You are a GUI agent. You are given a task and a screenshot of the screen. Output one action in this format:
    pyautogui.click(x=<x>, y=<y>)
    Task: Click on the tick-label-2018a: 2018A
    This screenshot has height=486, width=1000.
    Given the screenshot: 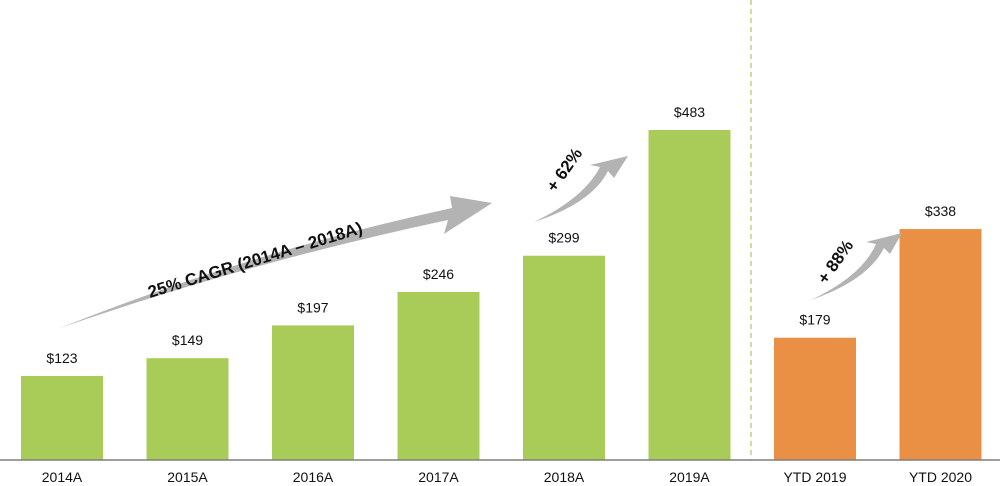 What is the action you would take?
    pyautogui.click(x=564, y=477)
    